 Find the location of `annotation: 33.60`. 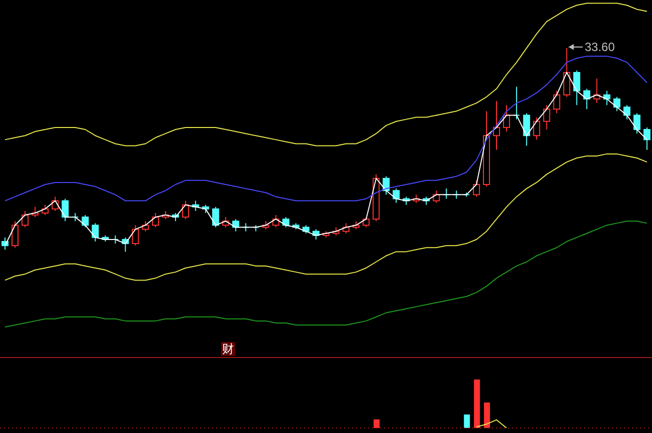

annotation: 33.60 is located at coordinates (600, 47).